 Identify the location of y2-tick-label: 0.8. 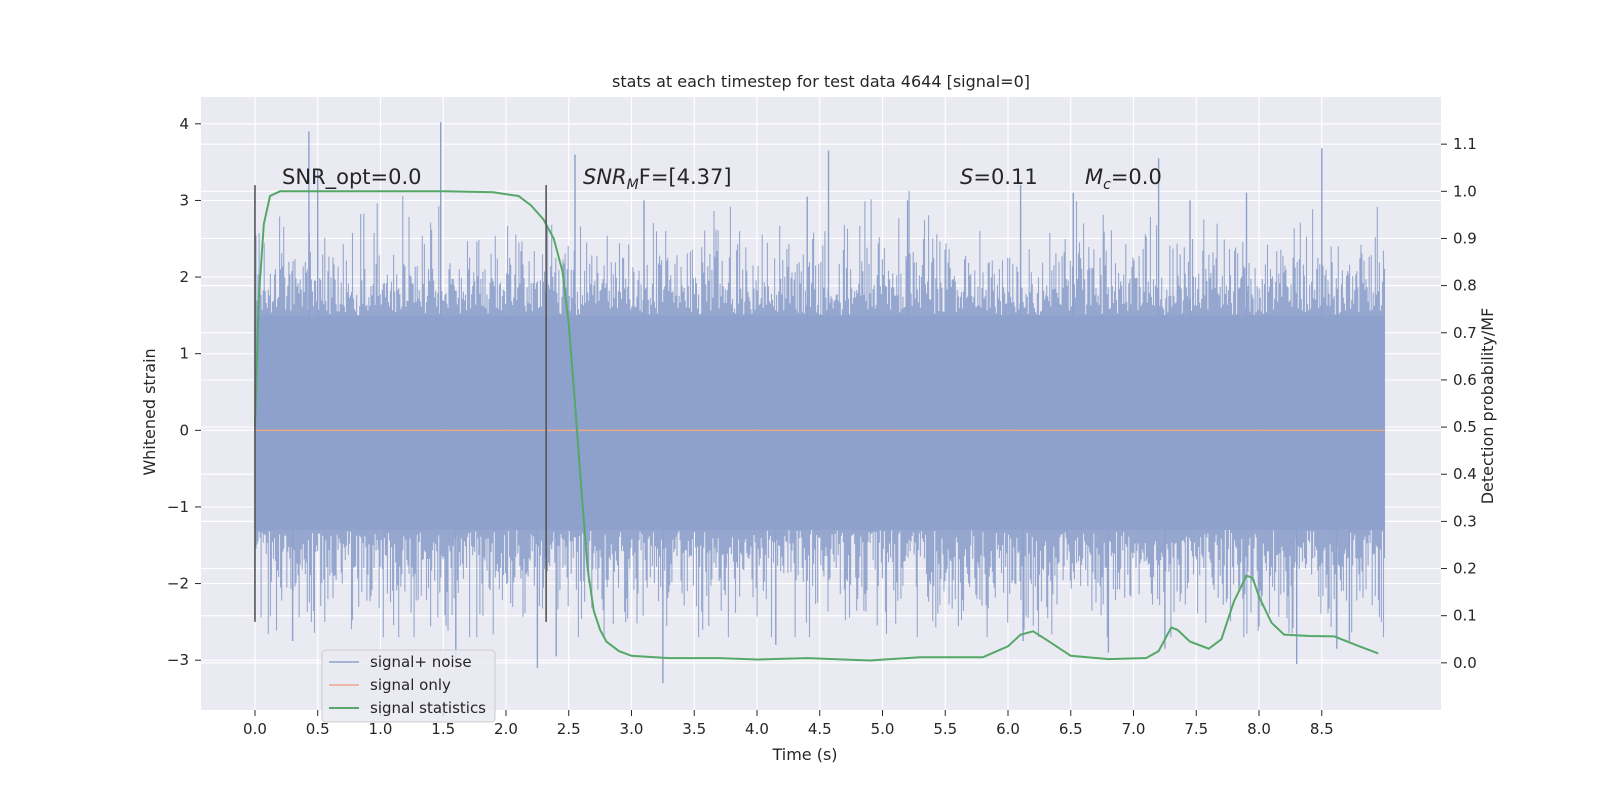
(1465, 286).